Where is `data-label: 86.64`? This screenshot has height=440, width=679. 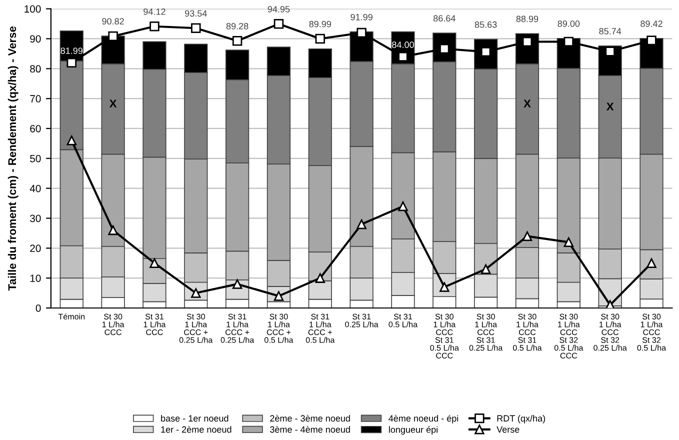 data-label: 86.64 is located at coordinates (445, 18).